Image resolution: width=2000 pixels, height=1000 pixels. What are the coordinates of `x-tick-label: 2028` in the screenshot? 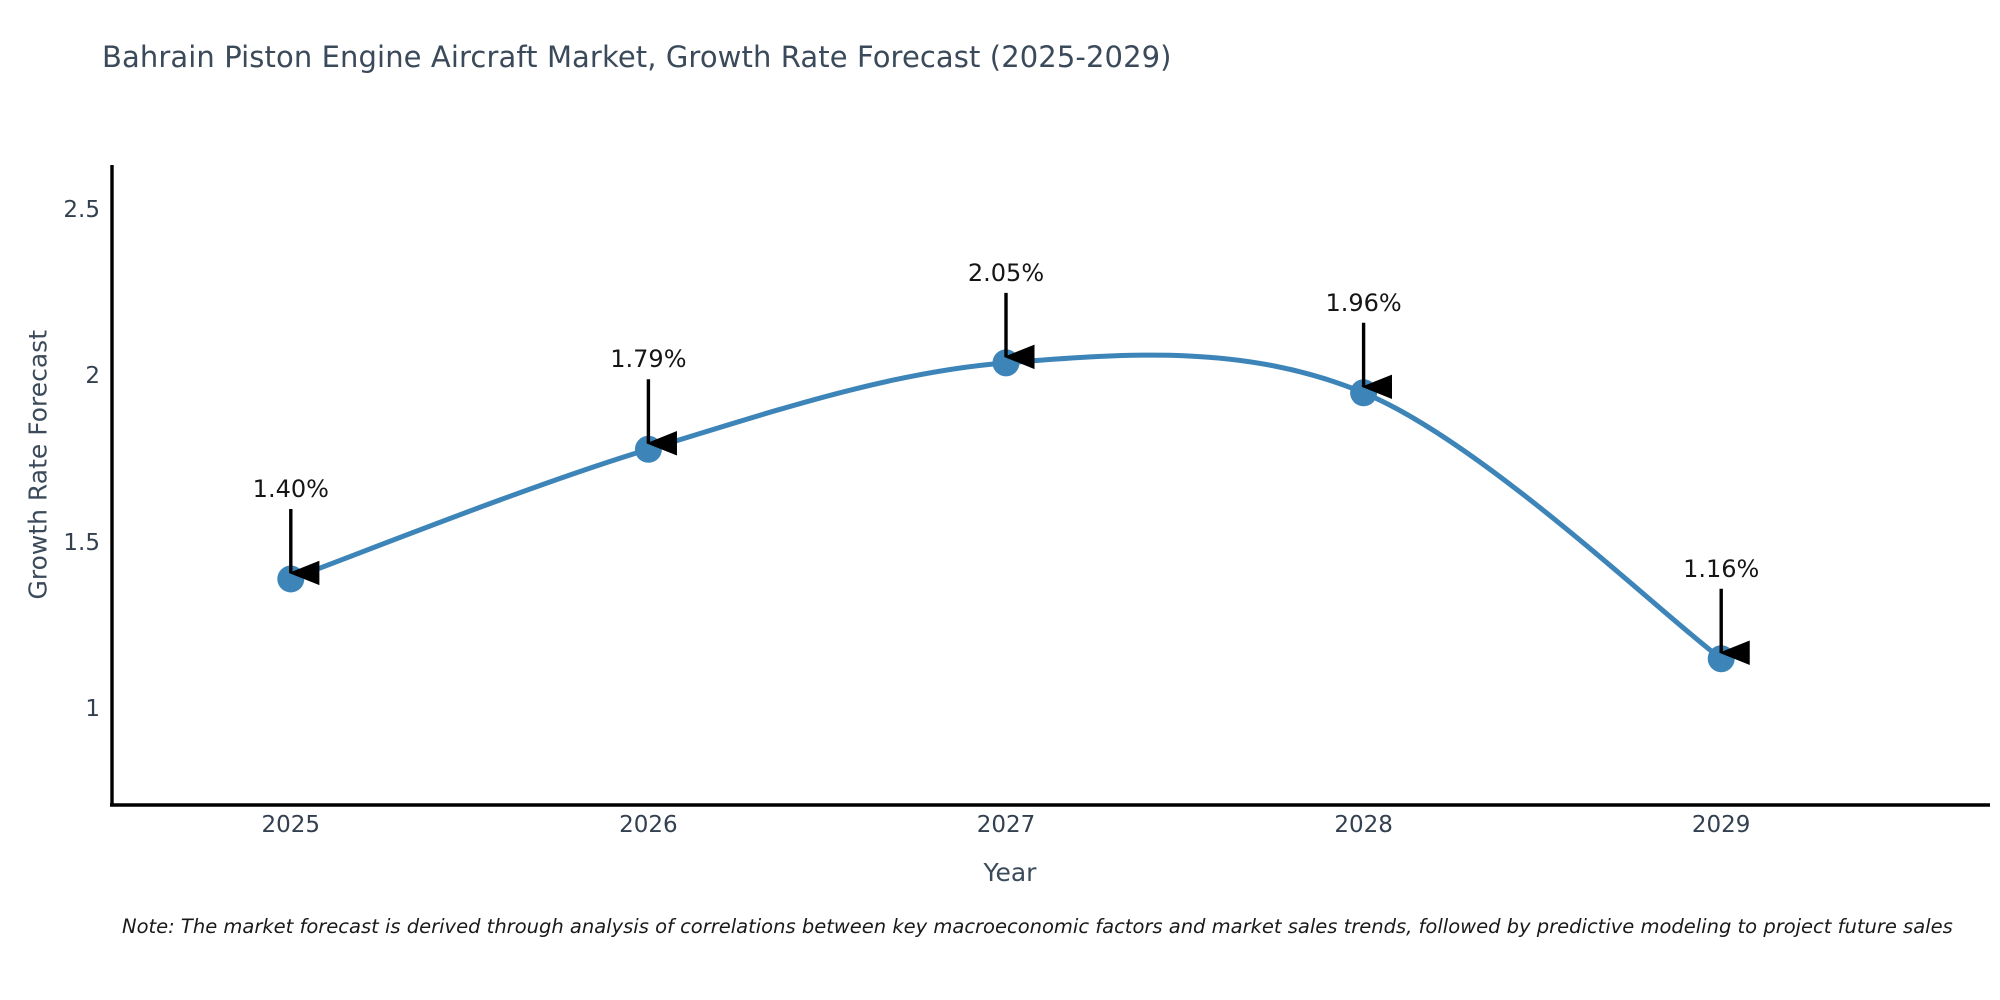 It's located at (1363, 825).